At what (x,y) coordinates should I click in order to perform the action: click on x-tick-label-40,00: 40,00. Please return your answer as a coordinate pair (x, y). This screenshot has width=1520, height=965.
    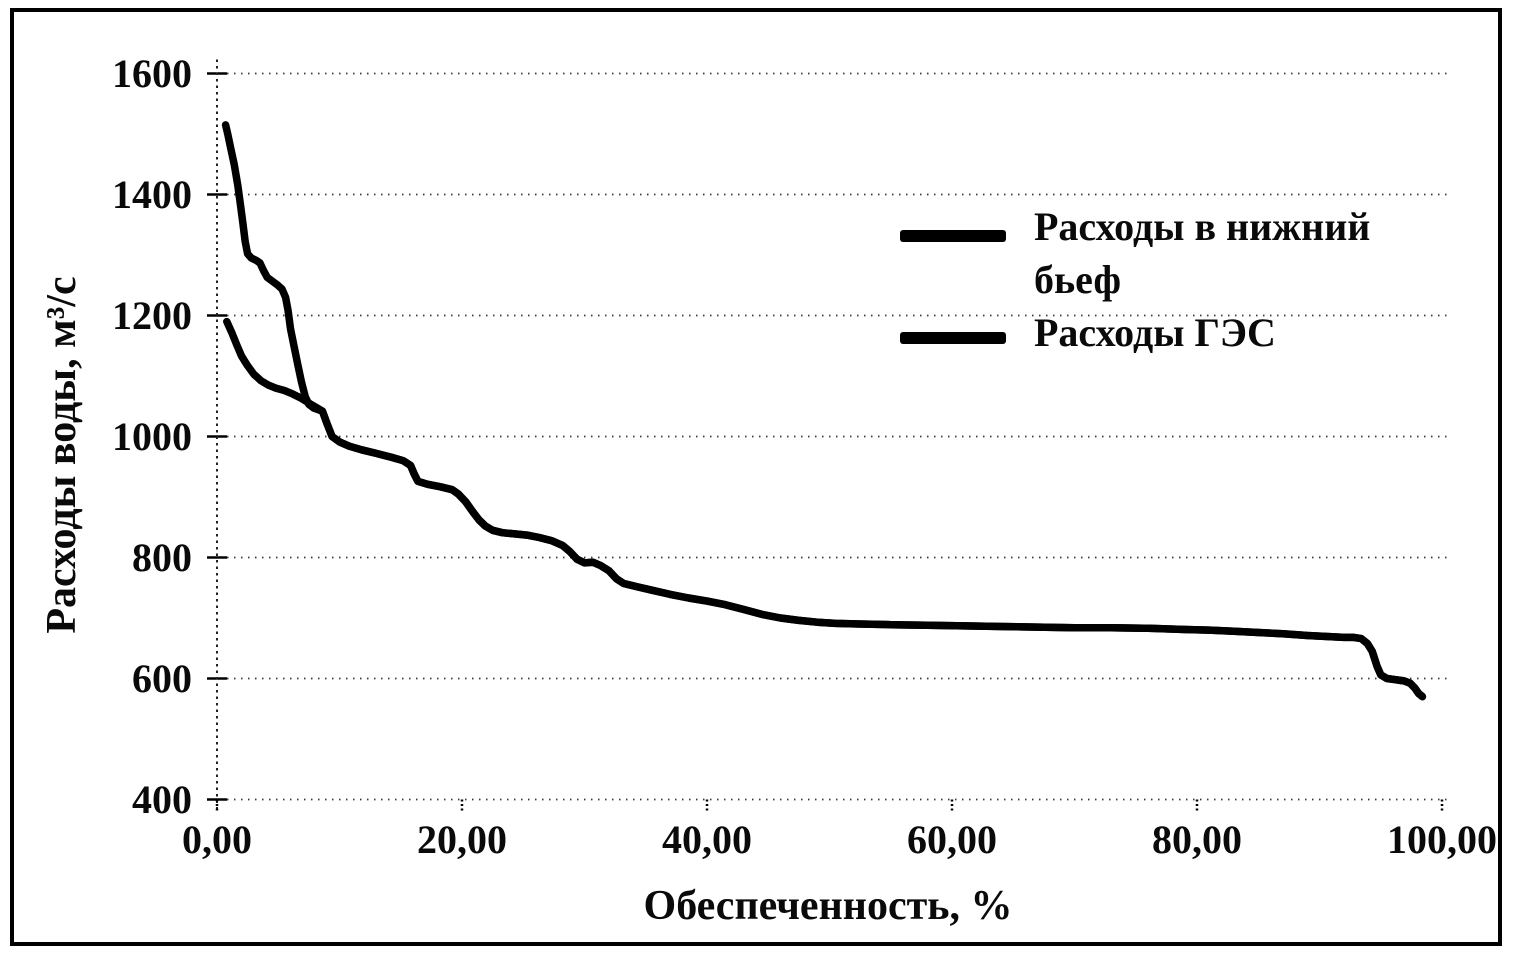
    Looking at the image, I should click on (707, 839).